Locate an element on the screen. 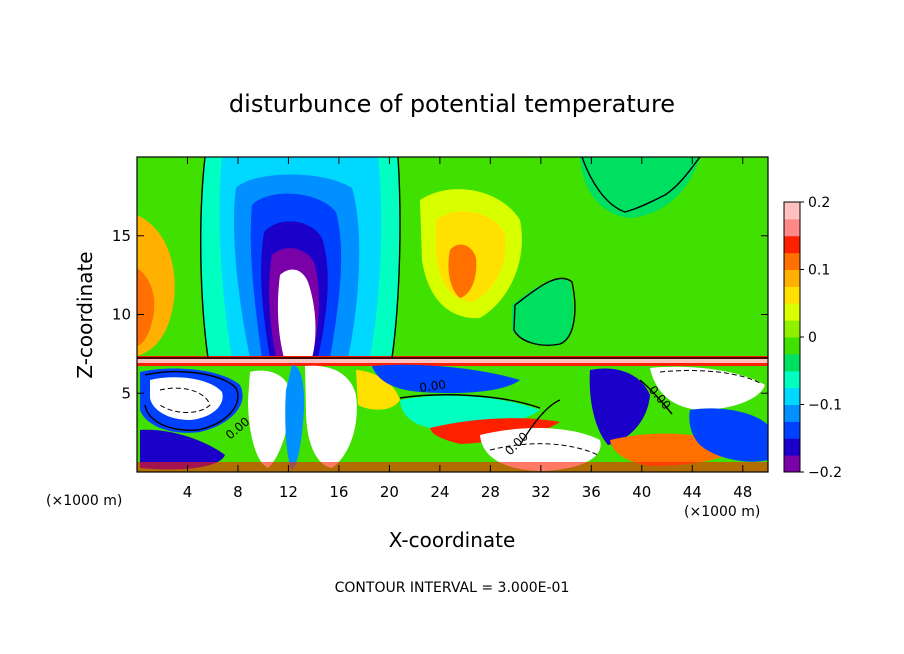 This screenshot has width=904, height=654. y-tick-label: 5 is located at coordinates (126, 393).